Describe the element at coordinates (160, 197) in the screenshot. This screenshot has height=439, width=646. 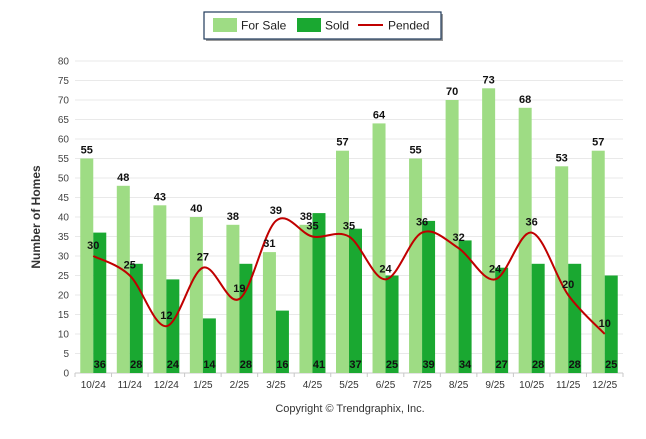
I see `for-sale-value-label: 43` at that location.